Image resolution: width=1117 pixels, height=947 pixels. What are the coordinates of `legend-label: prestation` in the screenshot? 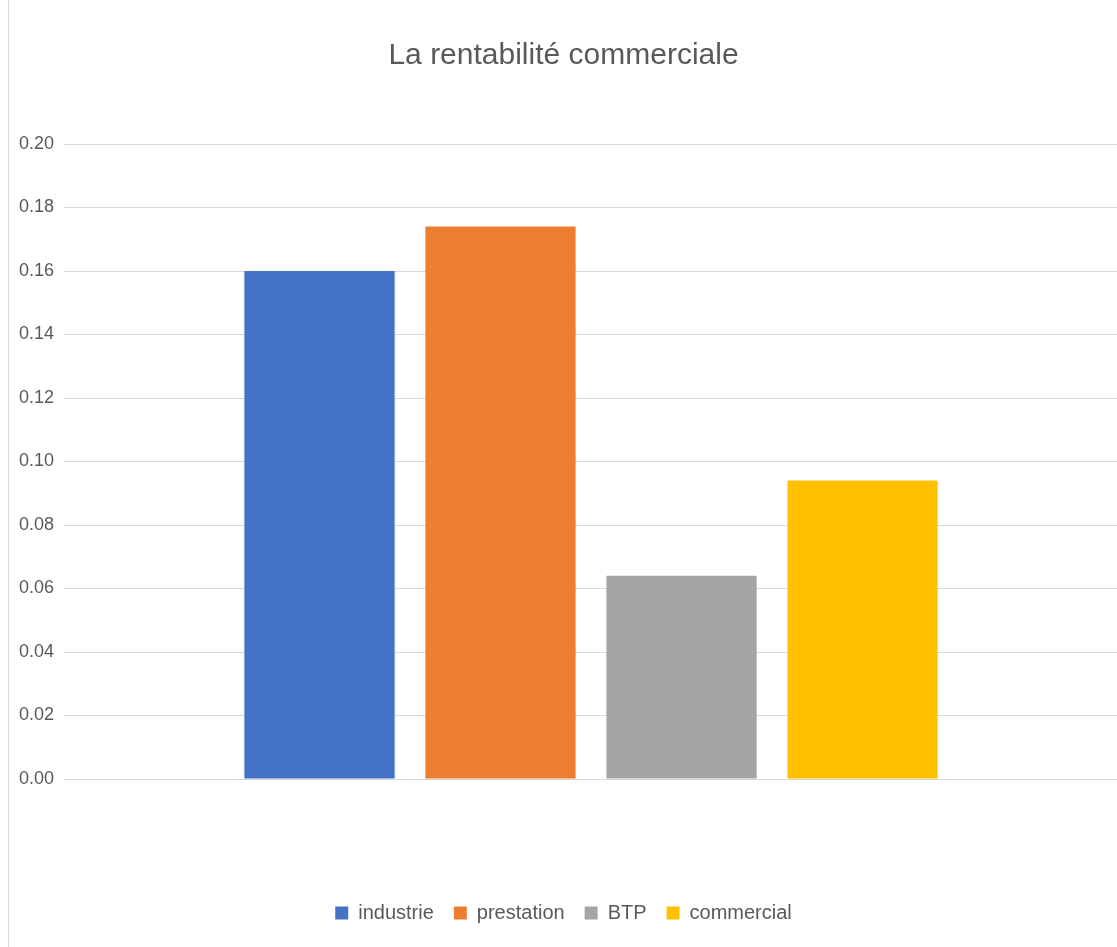 It's located at (520, 911).